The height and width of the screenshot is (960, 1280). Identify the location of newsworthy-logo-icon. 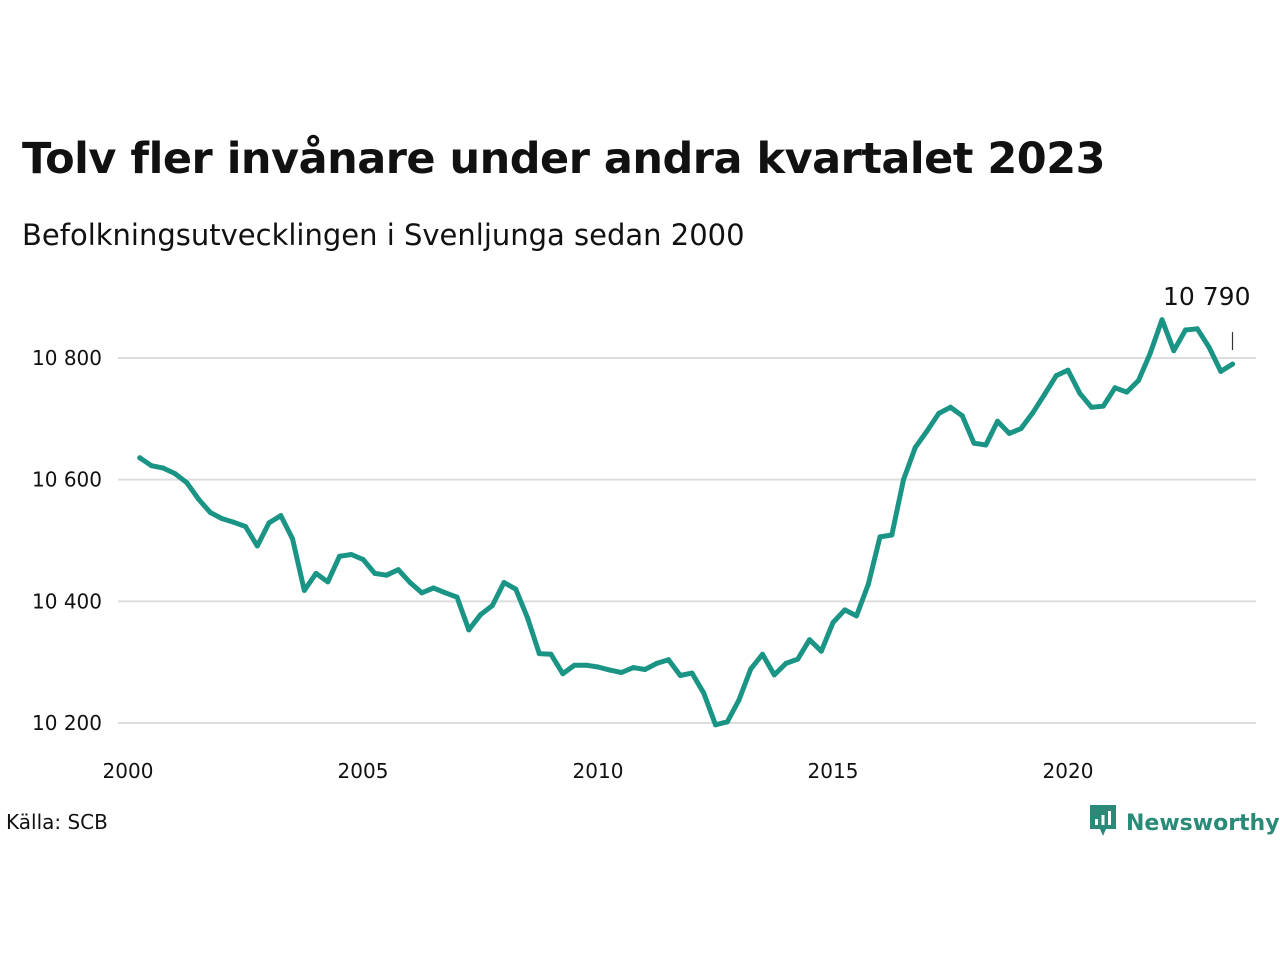
(1103, 823).